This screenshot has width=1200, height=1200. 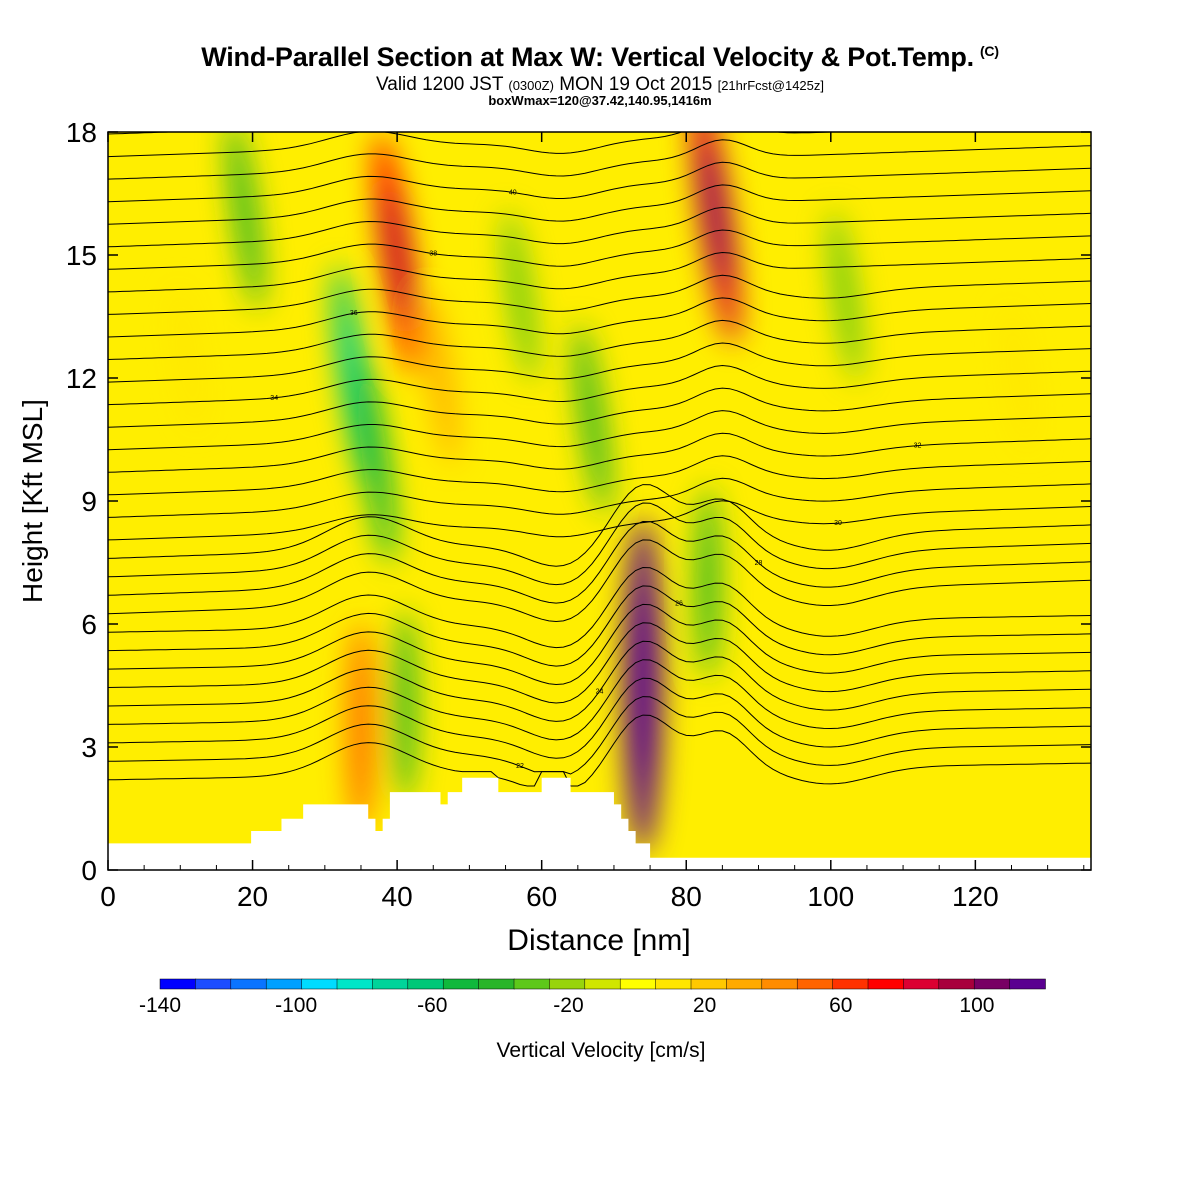 I want to click on forecast-info: [21hrFcst@1425z], so click(x=771, y=85).